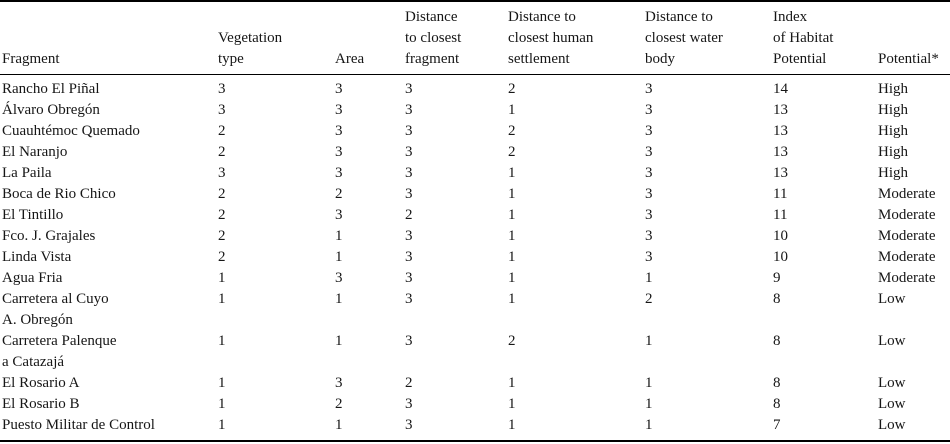 Image resolution: width=950 pixels, height=444 pixels. I want to click on fragment-name-cell: El Rosario B, so click(41, 404).